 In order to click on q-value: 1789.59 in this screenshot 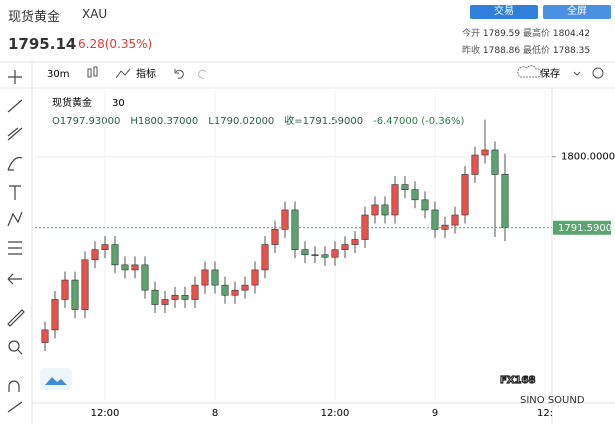, I will do `click(501, 34)`.